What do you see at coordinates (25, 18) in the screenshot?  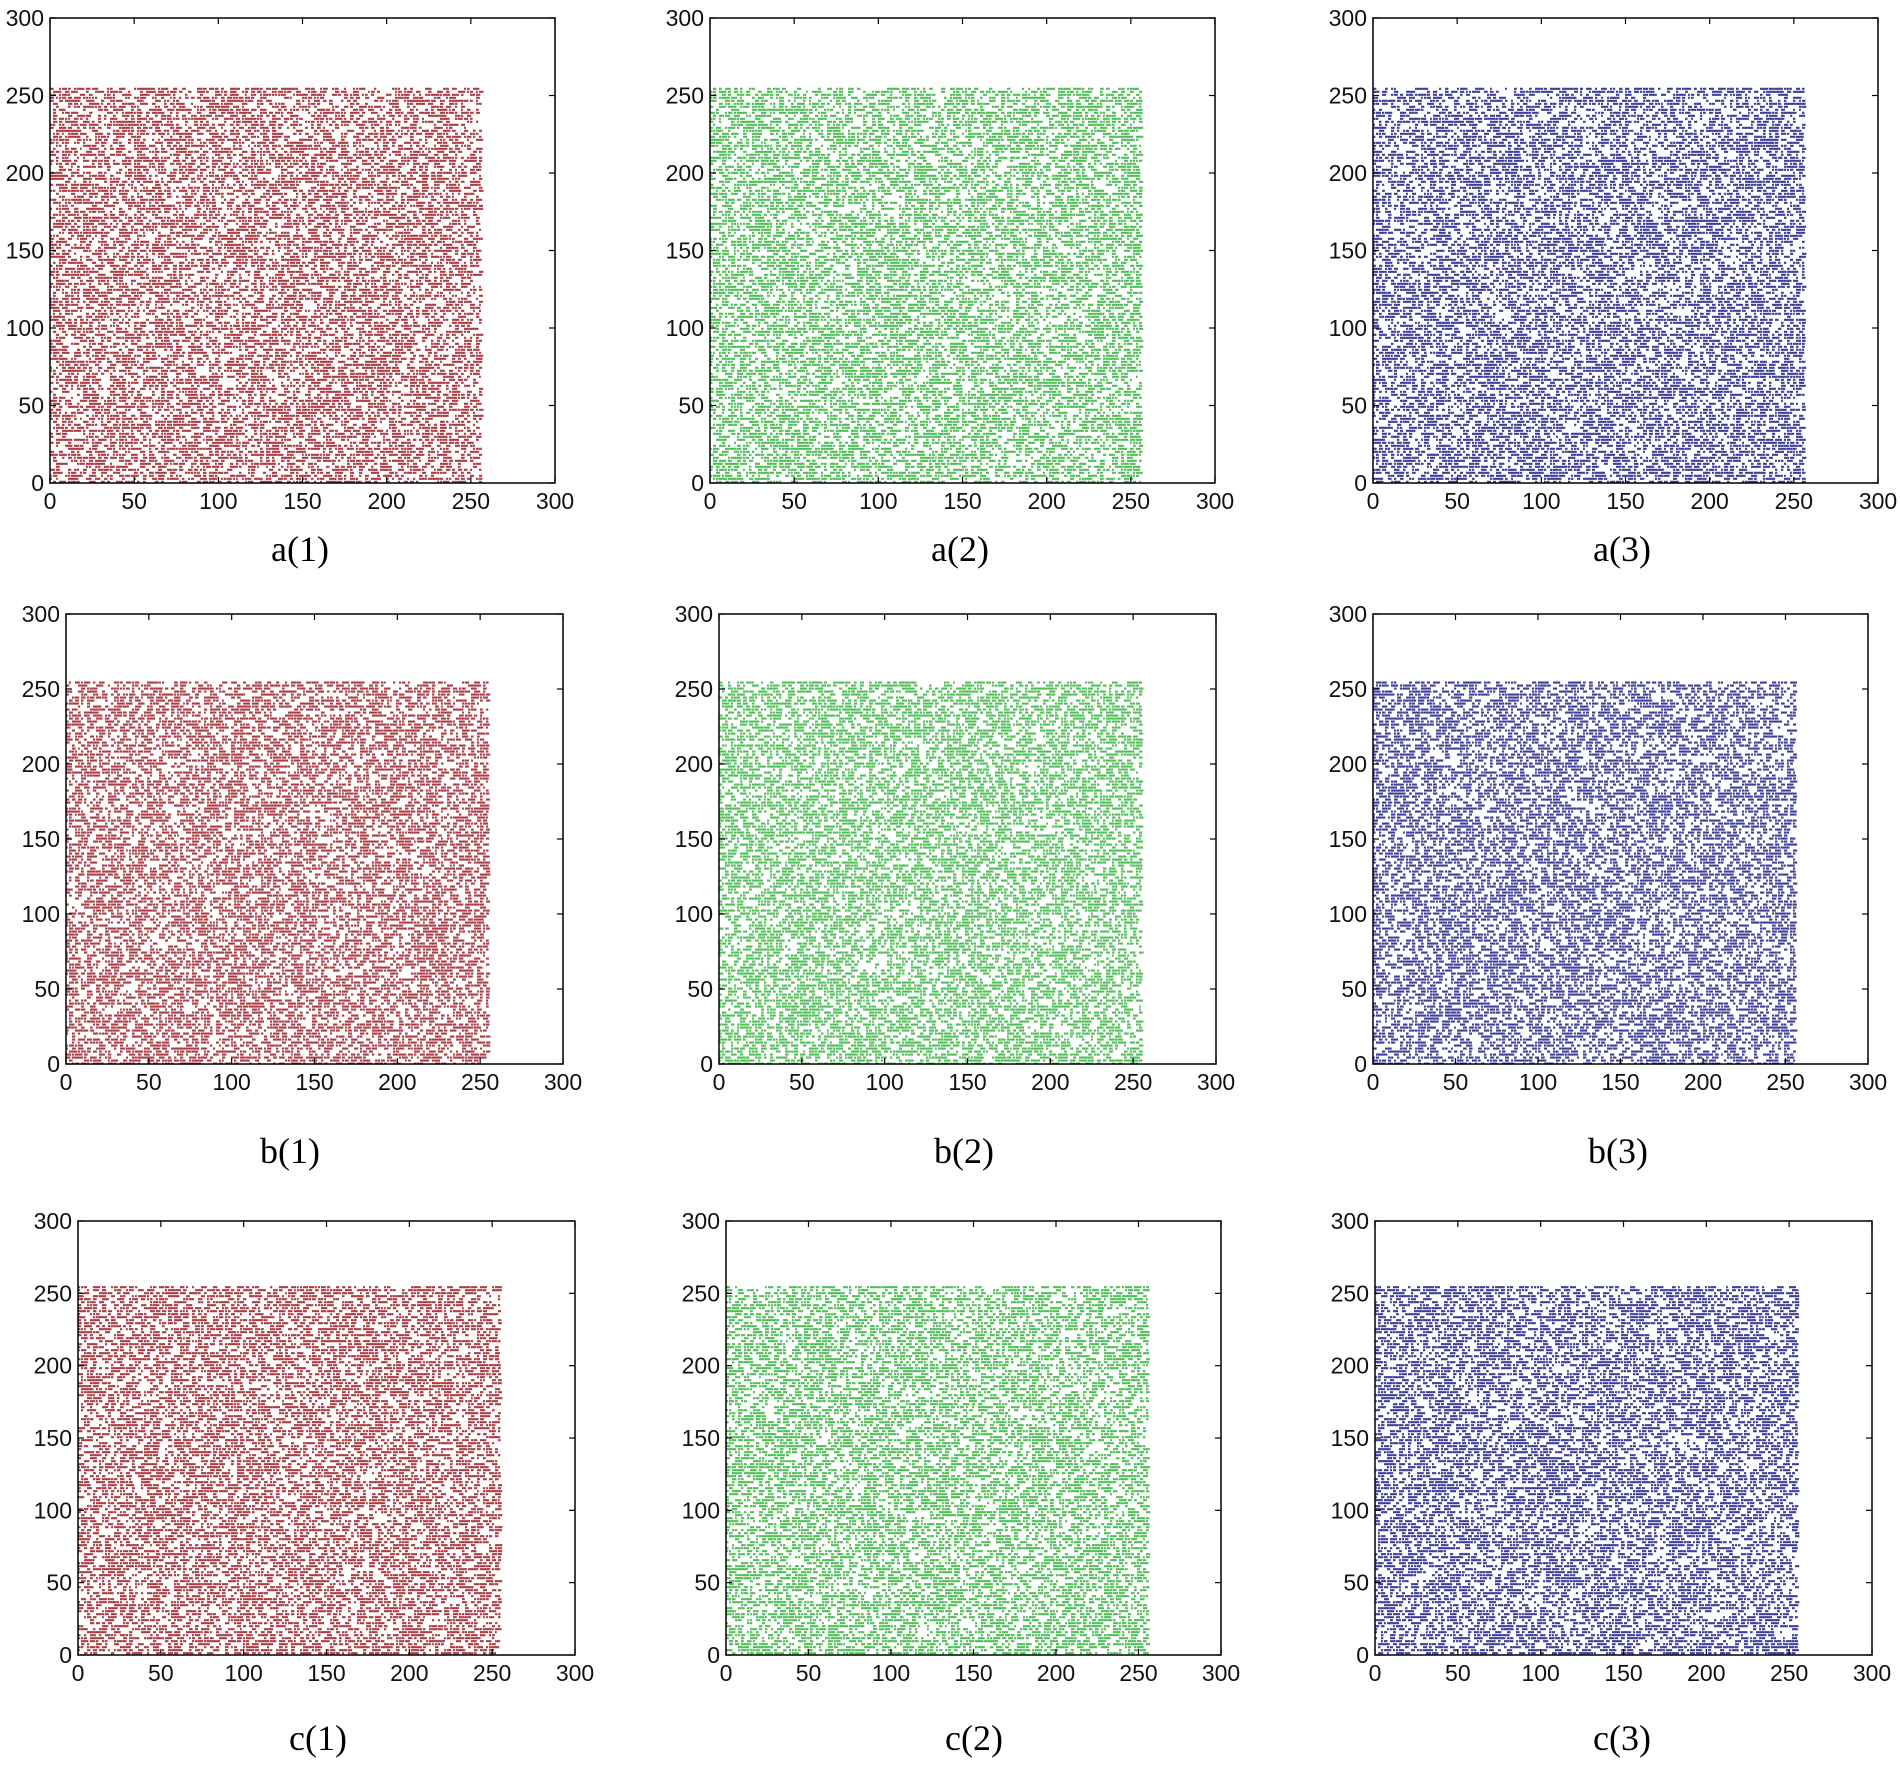 I see `y-tick-label-a1-6: 300` at bounding box center [25, 18].